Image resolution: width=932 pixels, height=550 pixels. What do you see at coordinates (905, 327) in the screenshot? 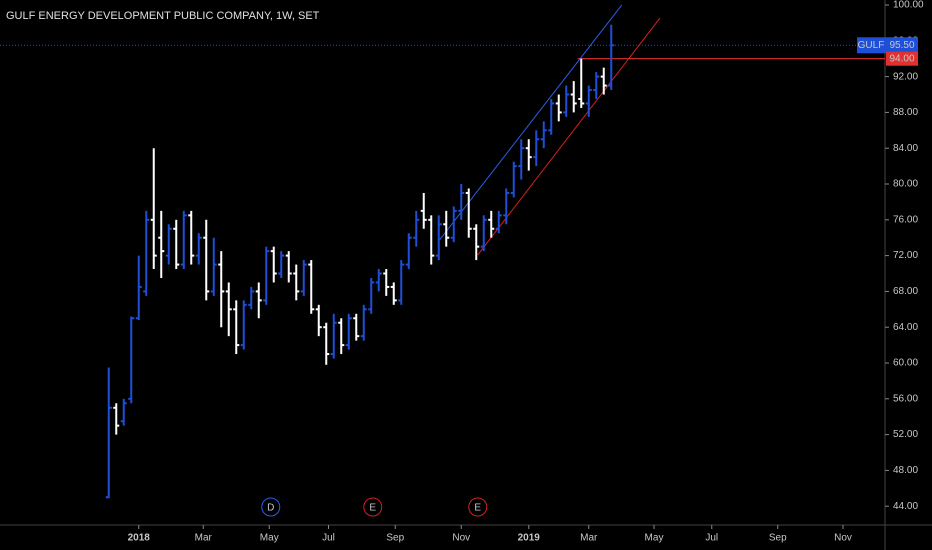
I see `y-tick-label: 64.00` at bounding box center [905, 327].